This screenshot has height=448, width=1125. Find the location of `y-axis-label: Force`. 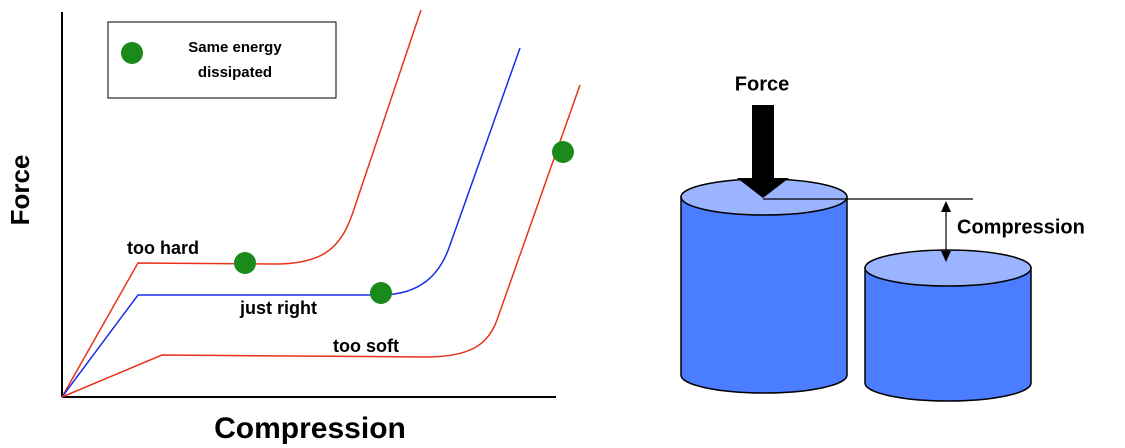

y-axis-label: Force is located at coordinates (20, 190).